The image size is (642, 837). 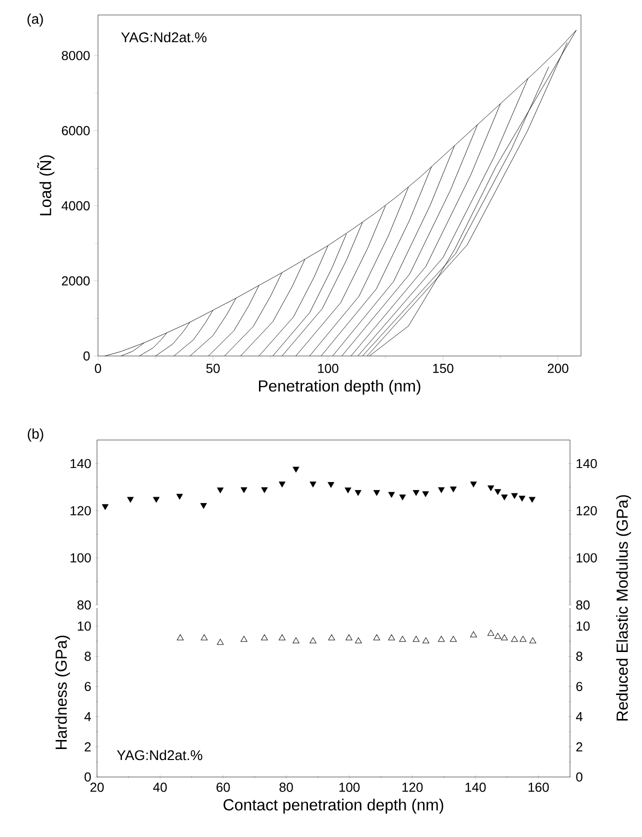 What do you see at coordinates (586, 511) in the screenshot?
I see `y2-tick-label: 120` at bounding box center [586, 511].